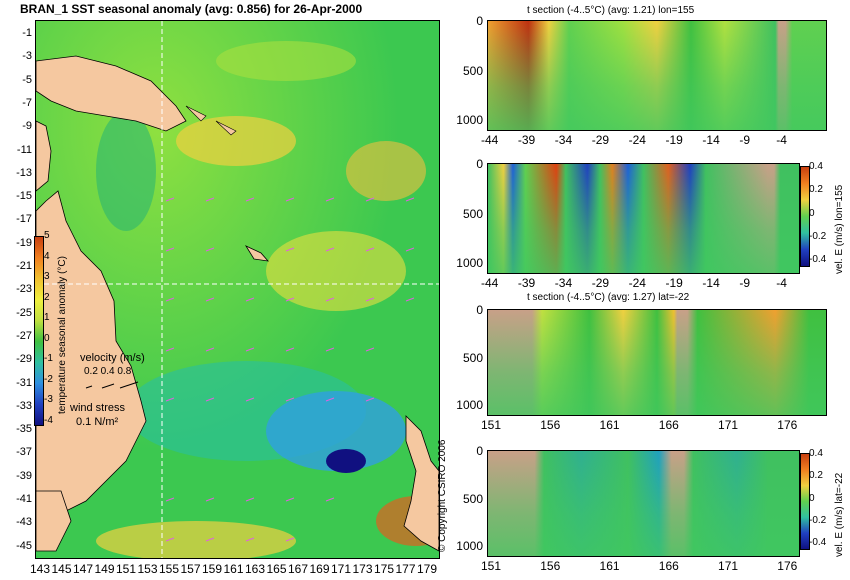  What do you see at coordinates (27, 33) in the screenshot?
I see `lat-tick-label: -1` at bounding box center [27, 33].